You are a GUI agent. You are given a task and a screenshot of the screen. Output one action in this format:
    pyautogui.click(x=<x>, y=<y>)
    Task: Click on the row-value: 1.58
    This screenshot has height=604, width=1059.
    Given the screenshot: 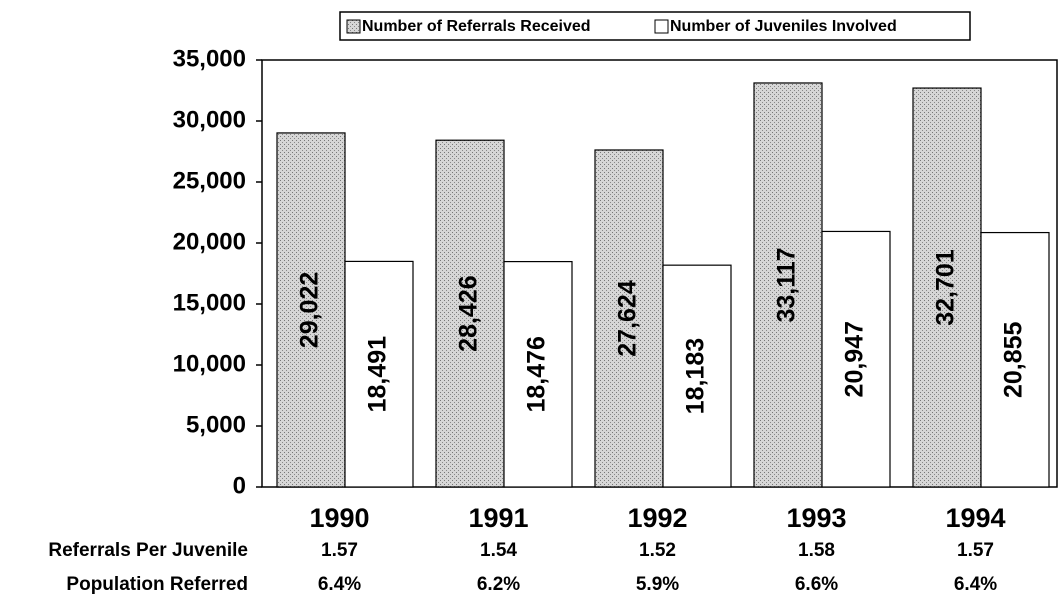 What is the action you would take?
    pyautogui.click(x=816, y=550)
    